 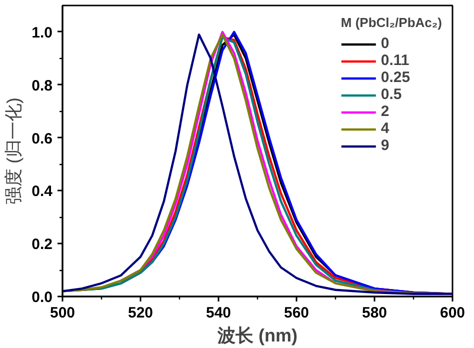 What do you see at coordinates (391, 94) in the screenshot?
I see `legend-label: 0.5` at bounding box center [391, 94].